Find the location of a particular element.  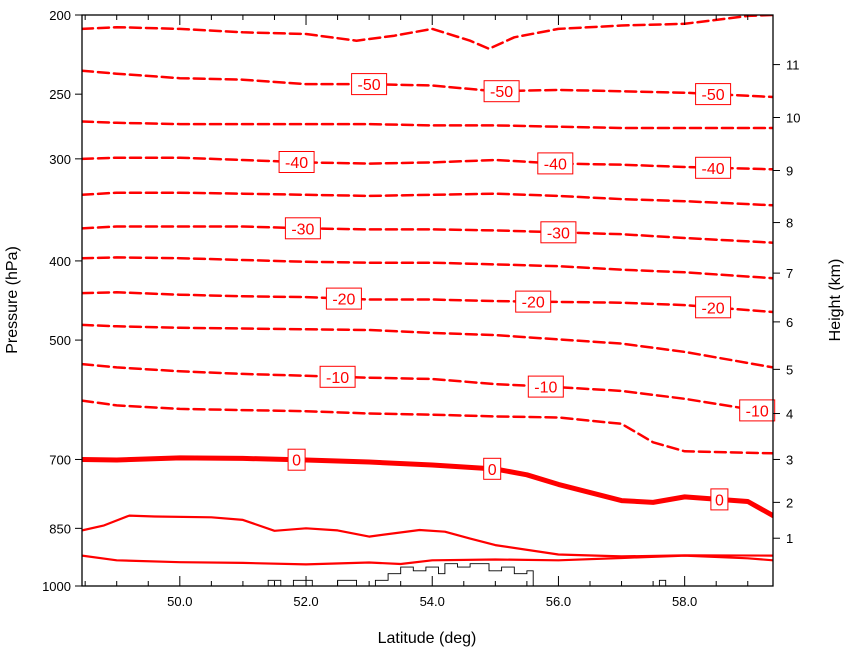

topography-outline is located at coordinates (467, 574).